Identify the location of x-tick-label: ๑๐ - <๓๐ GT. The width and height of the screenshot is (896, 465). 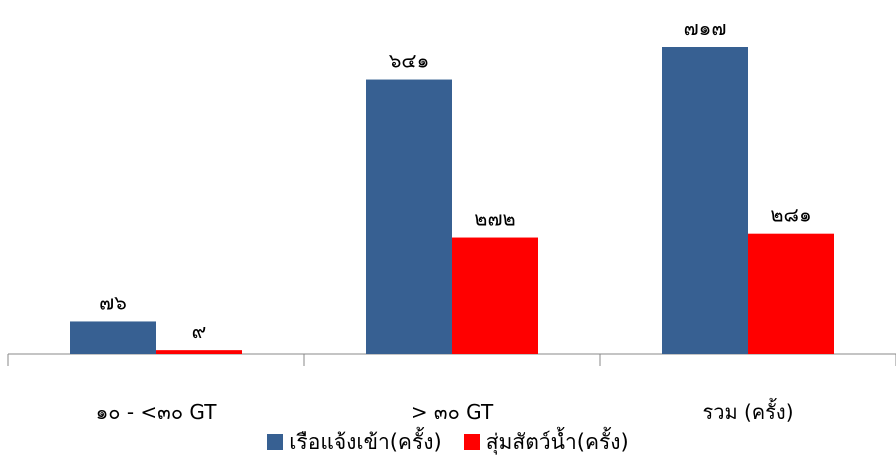
(157, 412).